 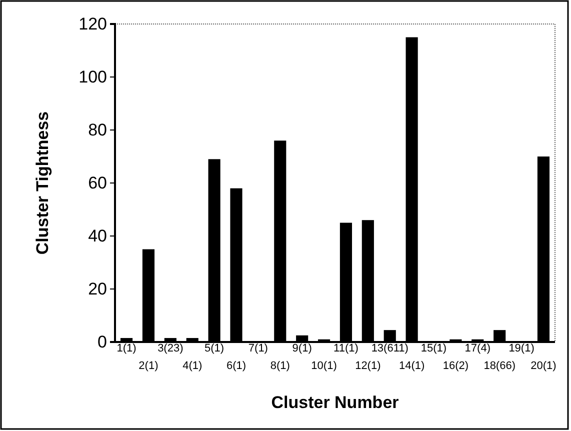 What do you see at coordinates (335, 402) in the screenshot?
I see `x-axis-title: Cluster Number` at bounding box center [335, 402].